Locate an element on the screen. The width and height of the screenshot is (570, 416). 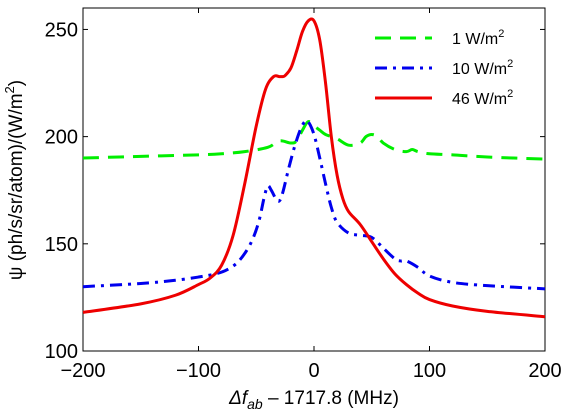
x-tick-label: −100 is located at coordinates (198, 371).